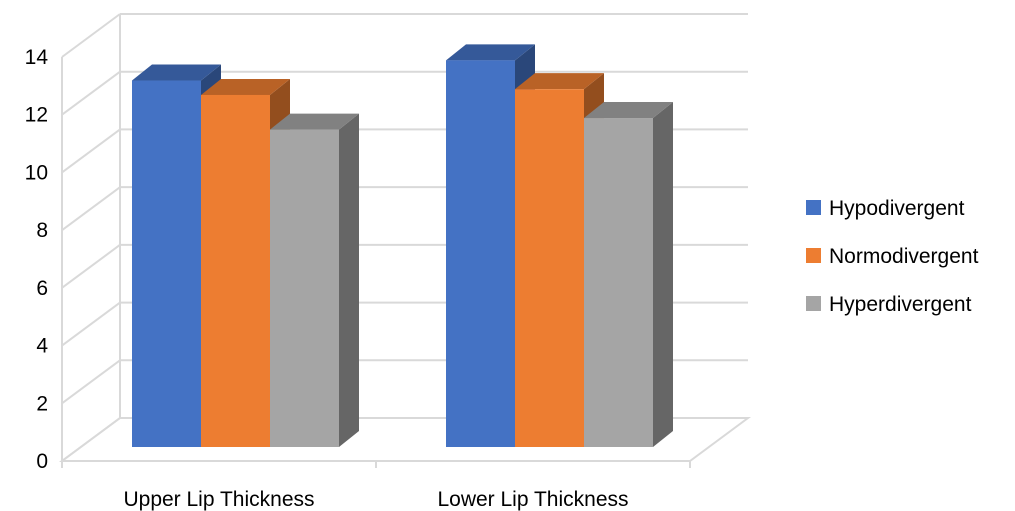  I want to click on y-tick-label: 8, so click(42, 230).